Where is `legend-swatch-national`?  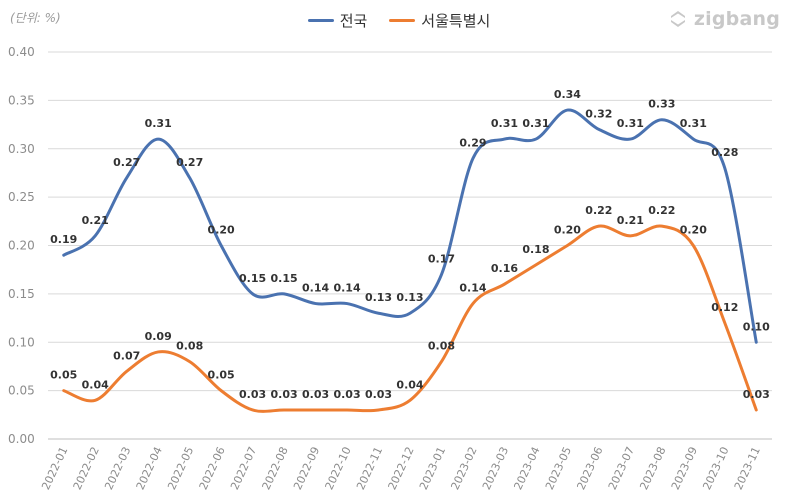
legend-swatch-national is located at coordinates (320, 20).